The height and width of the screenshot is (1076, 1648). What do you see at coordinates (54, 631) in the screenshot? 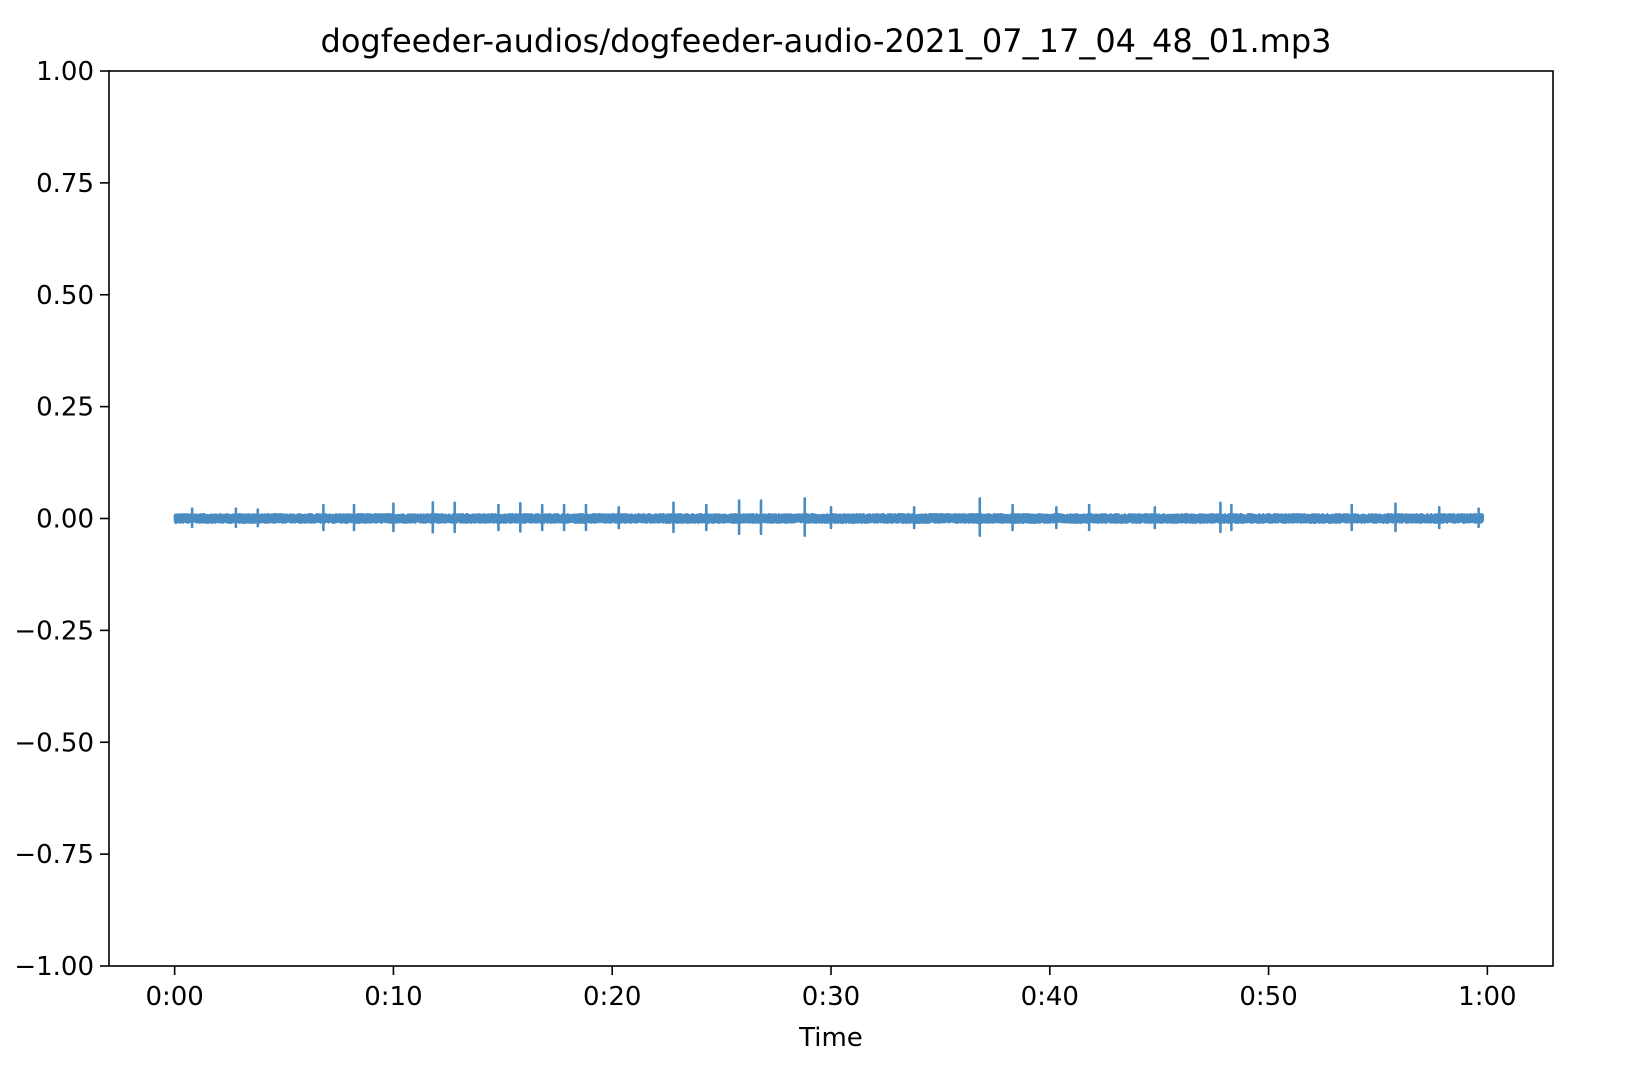
I see `y-tick-label: −0.25` at bounding box center [54, 631].